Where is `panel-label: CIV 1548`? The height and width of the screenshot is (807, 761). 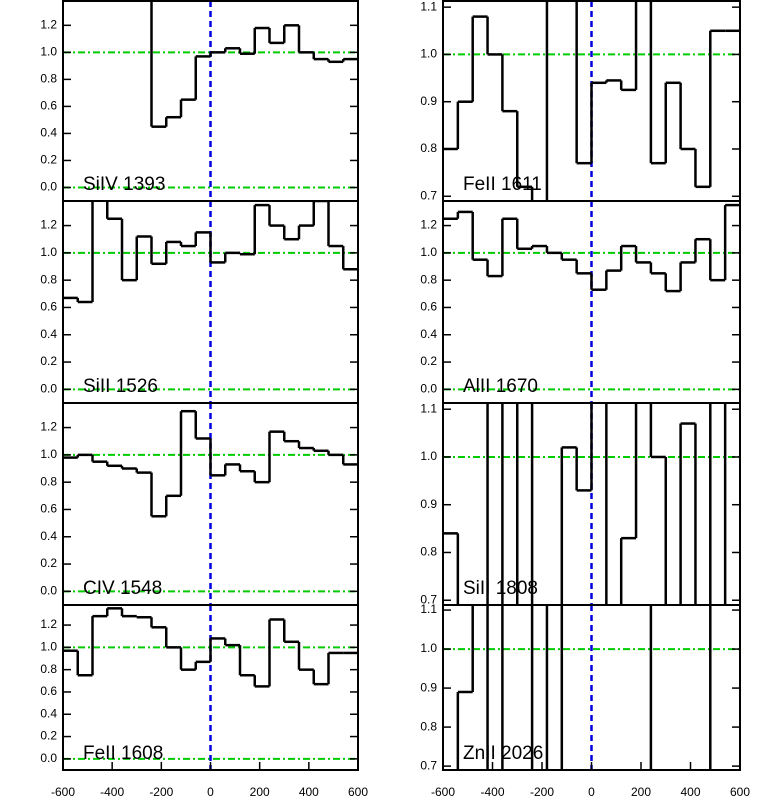
panel-label: CIV 1548 is located at coordinates (122, 588).